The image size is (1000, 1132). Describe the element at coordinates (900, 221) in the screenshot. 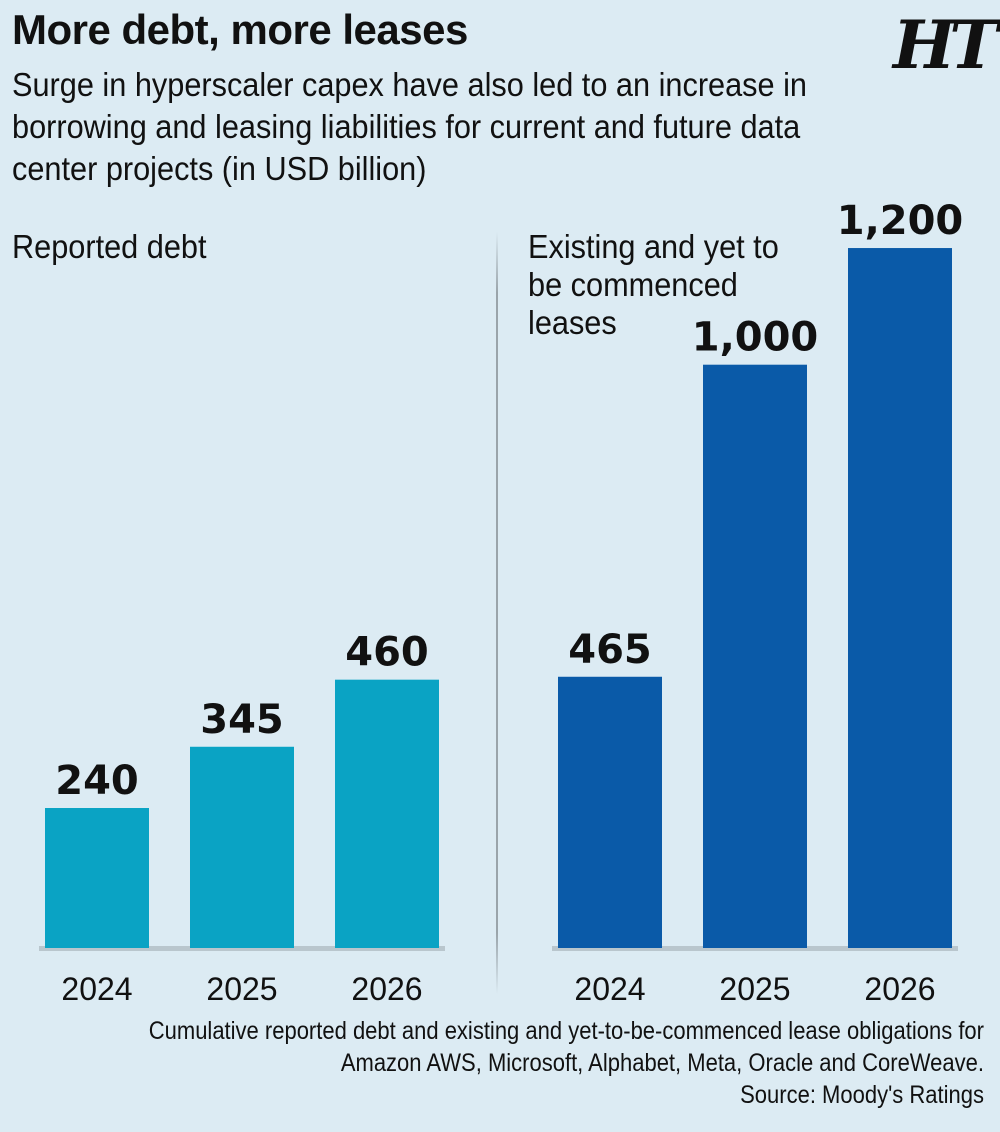

I see `value-label-leases-2026: 1,200` at that location.